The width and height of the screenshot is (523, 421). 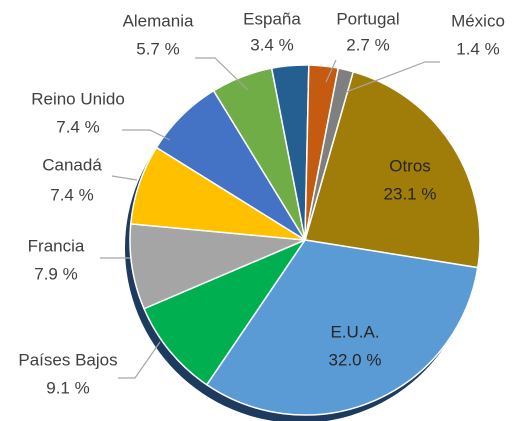 What do you see at coordinates (478, 20) in the screenshot?
I see `slice-label: México` at bounding box center [478, 20].